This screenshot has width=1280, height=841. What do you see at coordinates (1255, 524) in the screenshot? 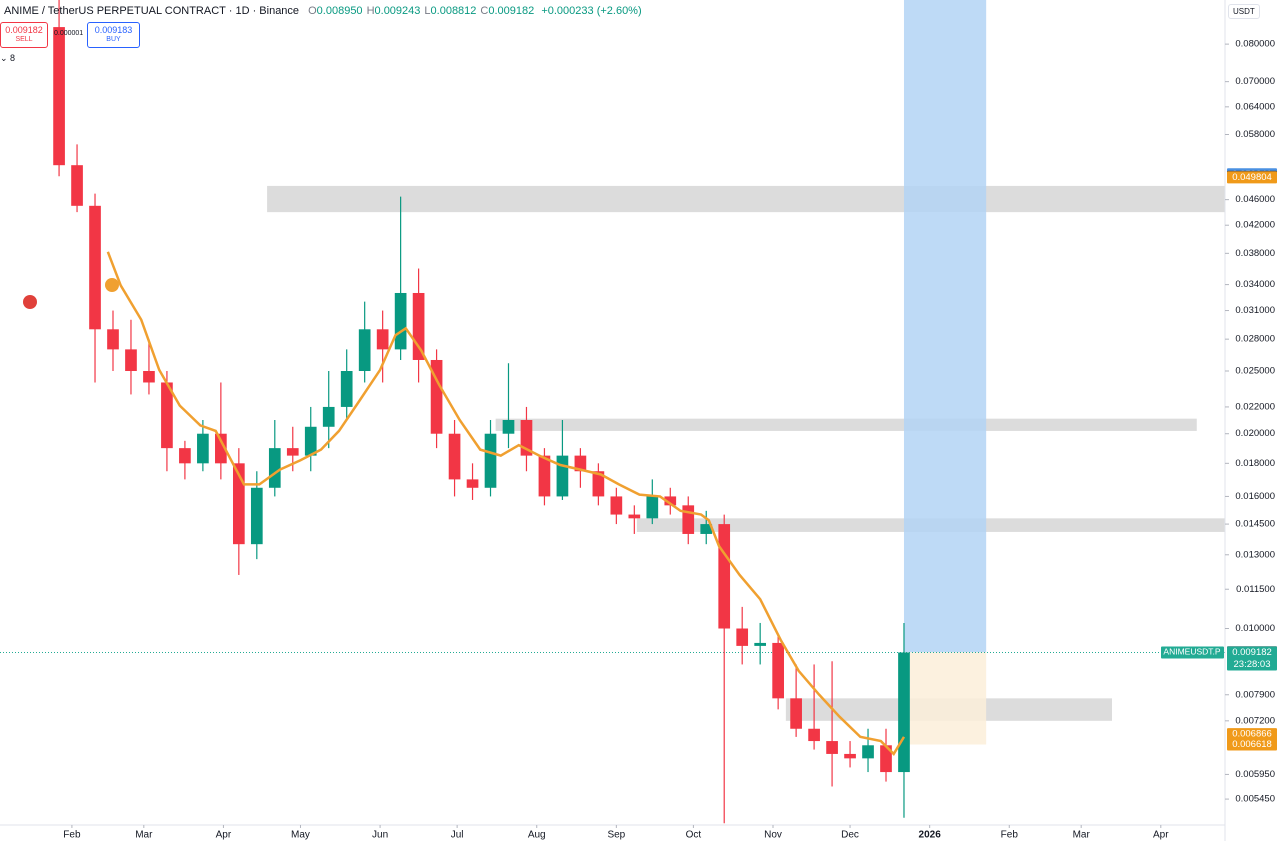
I see `y-tick-label: 0.014500` at bounding box center [1255, 524].